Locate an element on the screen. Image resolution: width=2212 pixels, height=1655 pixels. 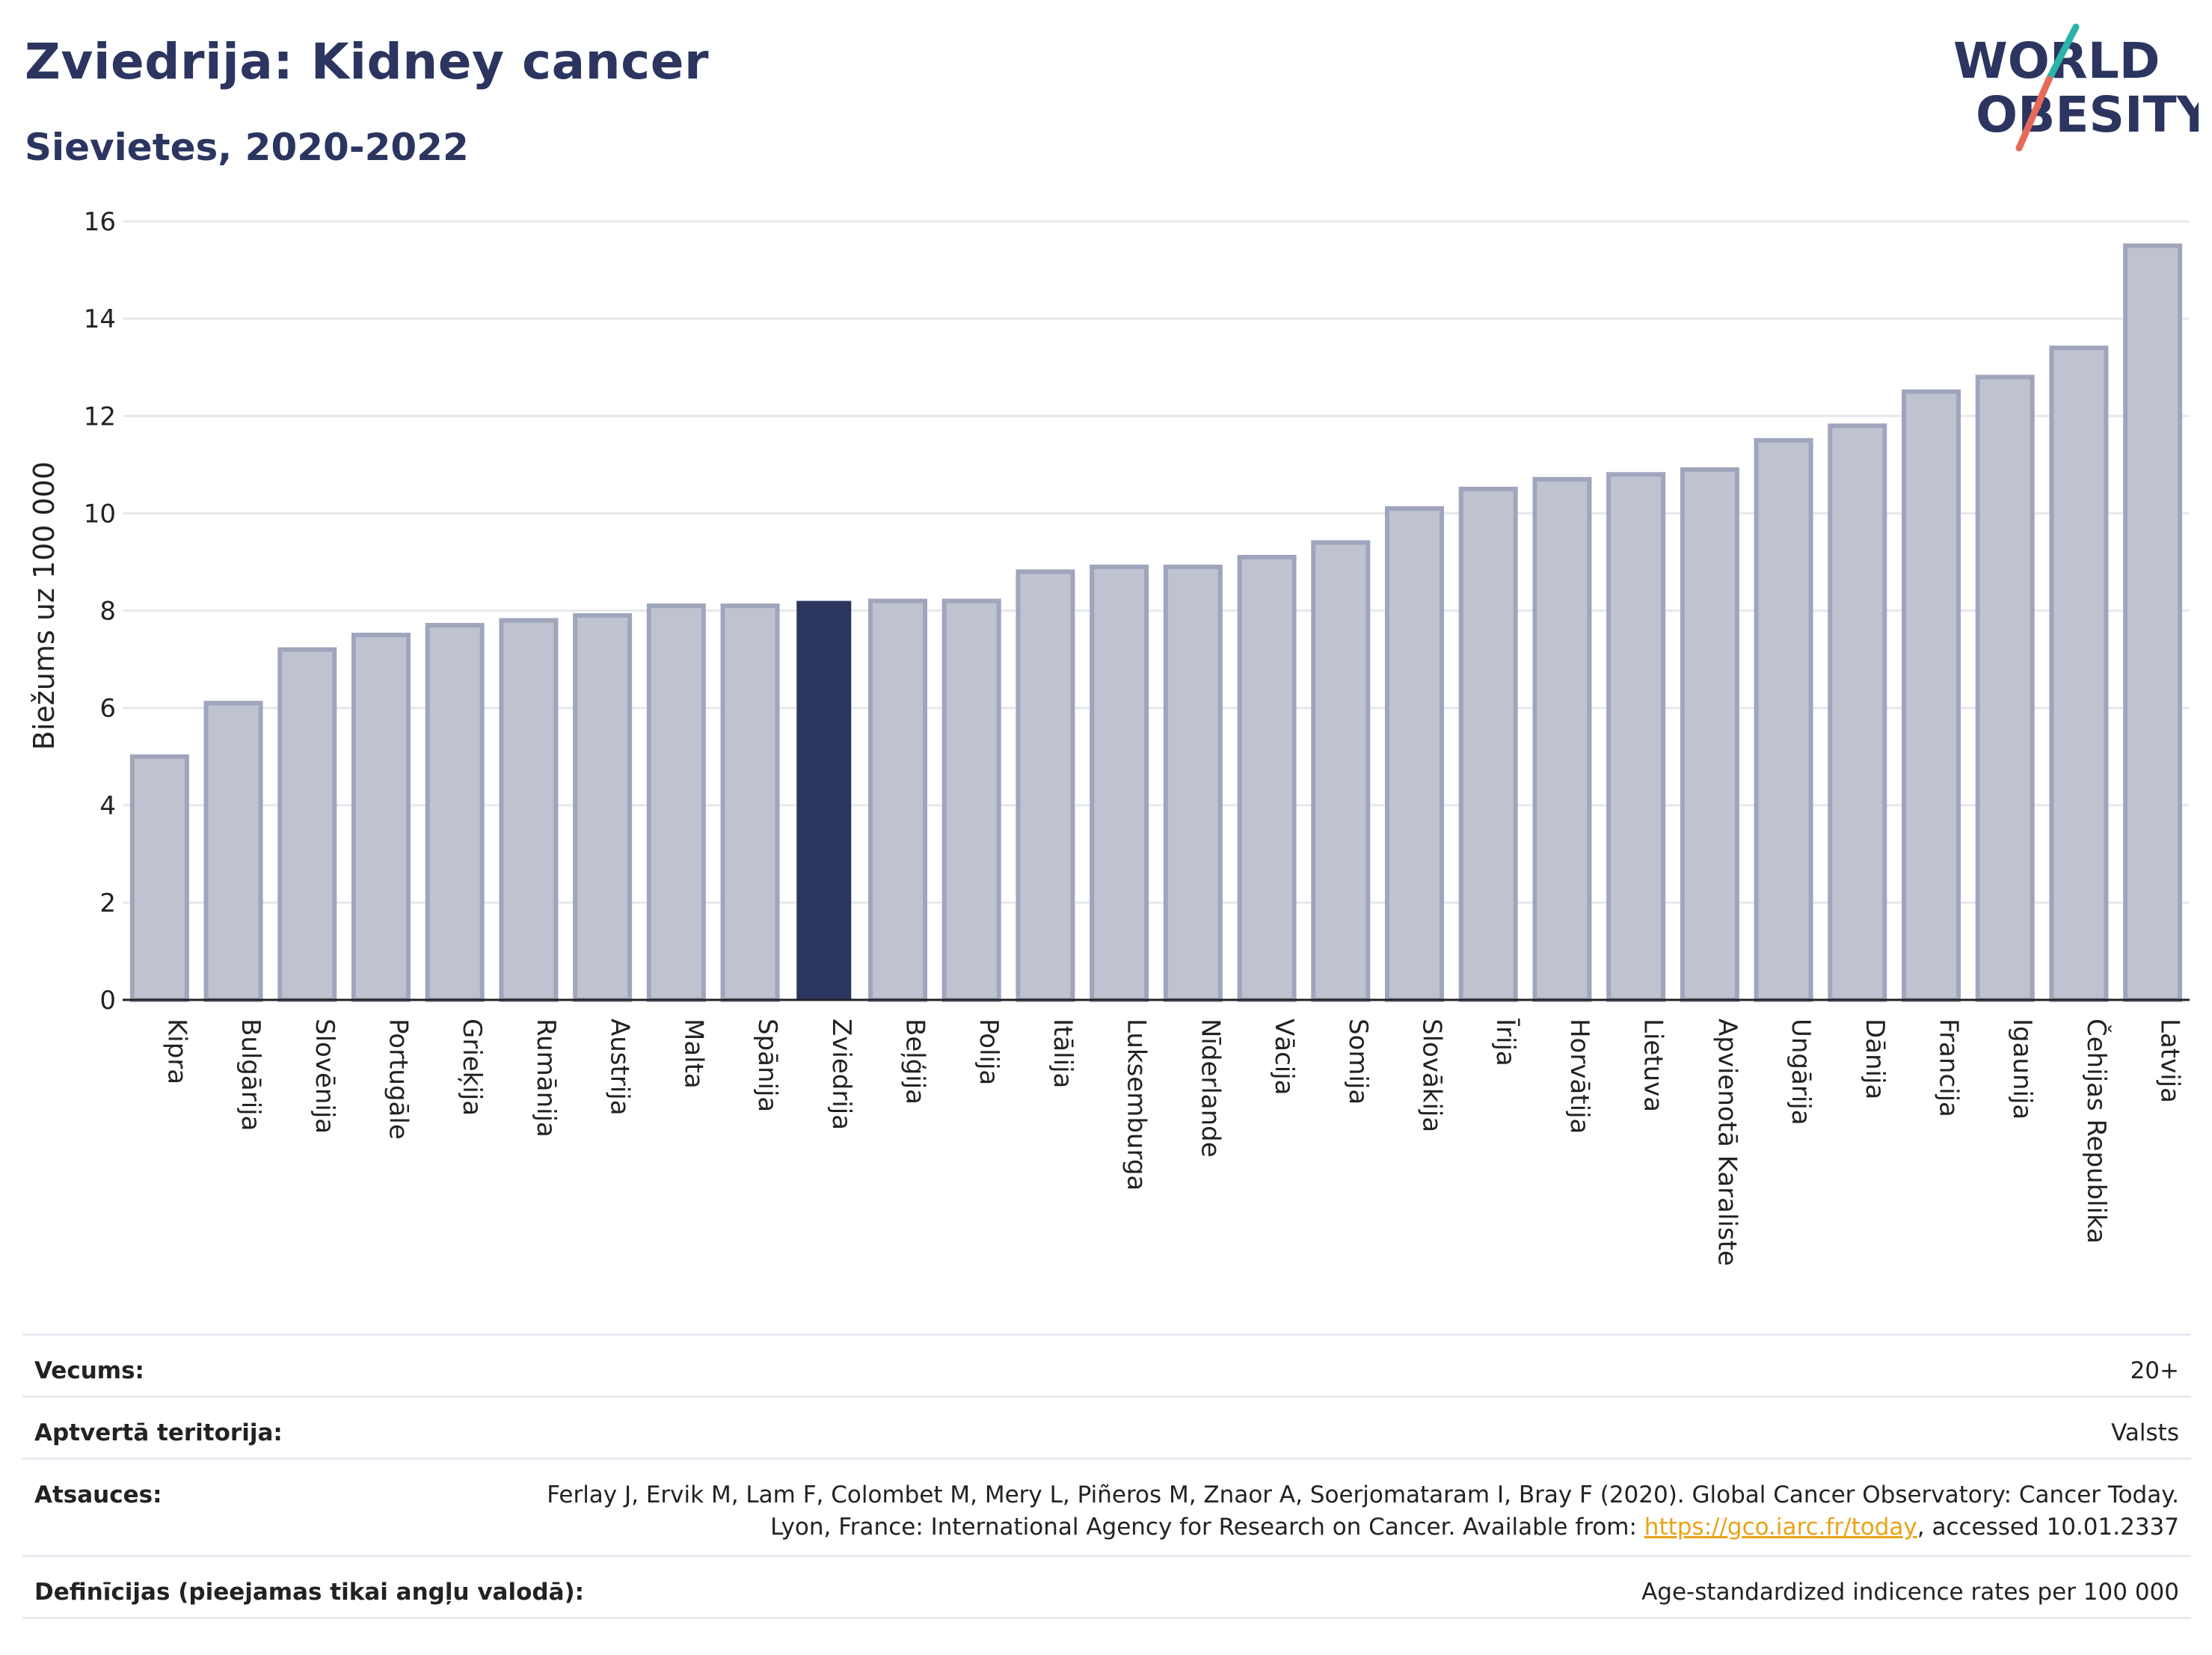
bar-Spānija is located at coordinates (750, 802).